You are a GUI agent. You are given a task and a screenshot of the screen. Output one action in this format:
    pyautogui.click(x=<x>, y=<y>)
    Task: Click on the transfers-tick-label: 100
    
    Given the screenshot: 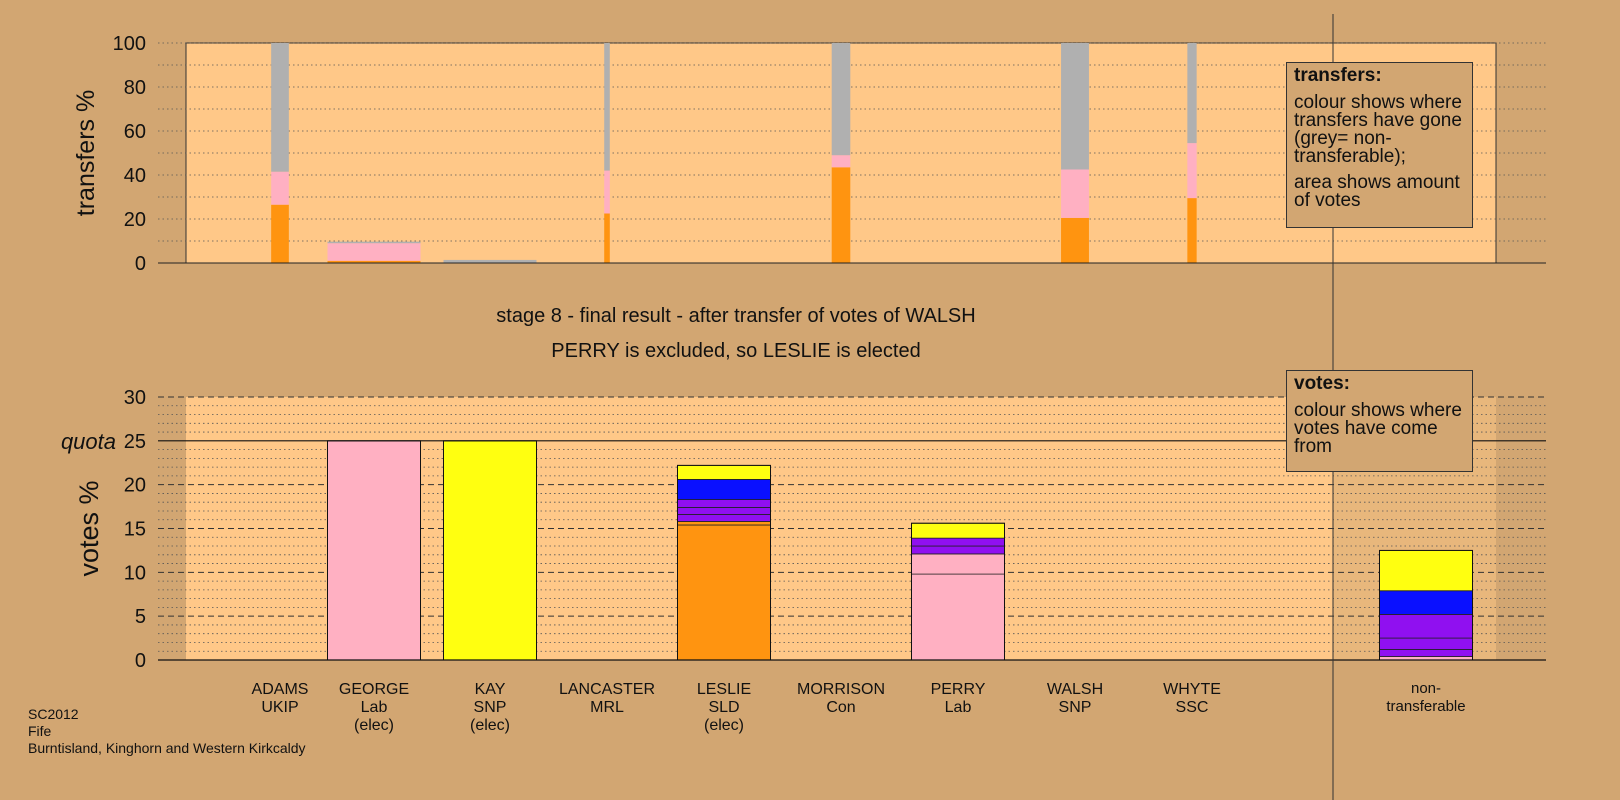 What is the action you would take?
    pyautogui.click(x=129, y=44)
    